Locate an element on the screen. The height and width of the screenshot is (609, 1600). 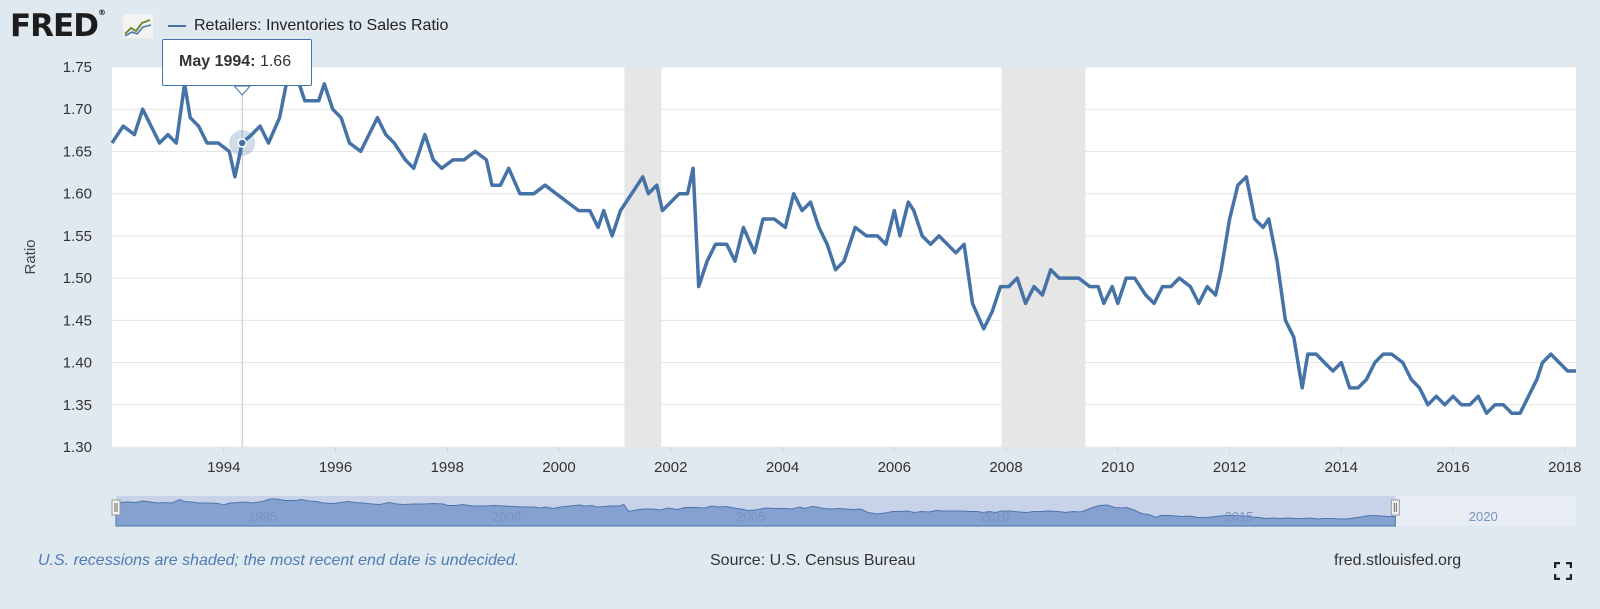
x-tick-label: 2002 is located at coordinates (670, 467).